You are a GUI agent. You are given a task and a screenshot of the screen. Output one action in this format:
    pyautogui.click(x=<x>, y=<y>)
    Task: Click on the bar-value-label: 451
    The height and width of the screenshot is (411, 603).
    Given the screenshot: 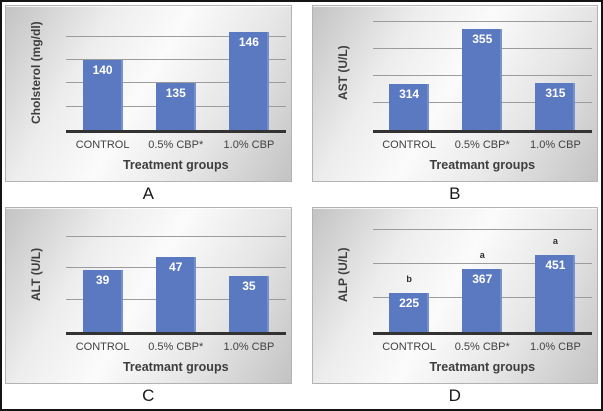 What is the action you would take?
    pyautogui.click(x=555, y=264)
    